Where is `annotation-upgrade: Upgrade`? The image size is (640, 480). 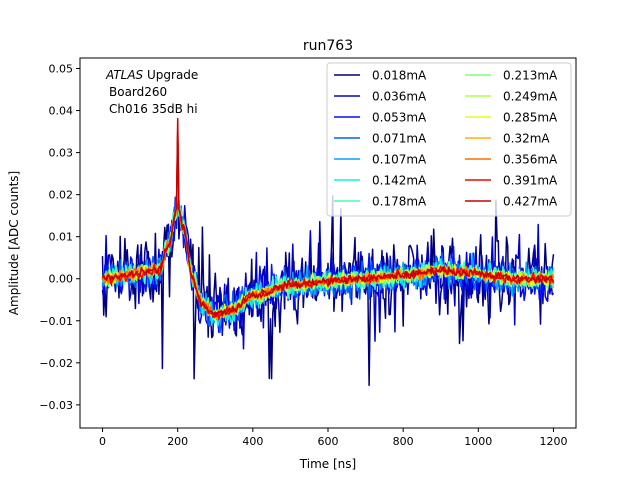 annotation-upgrade: Upgrade is located at coordinates (170, 75).